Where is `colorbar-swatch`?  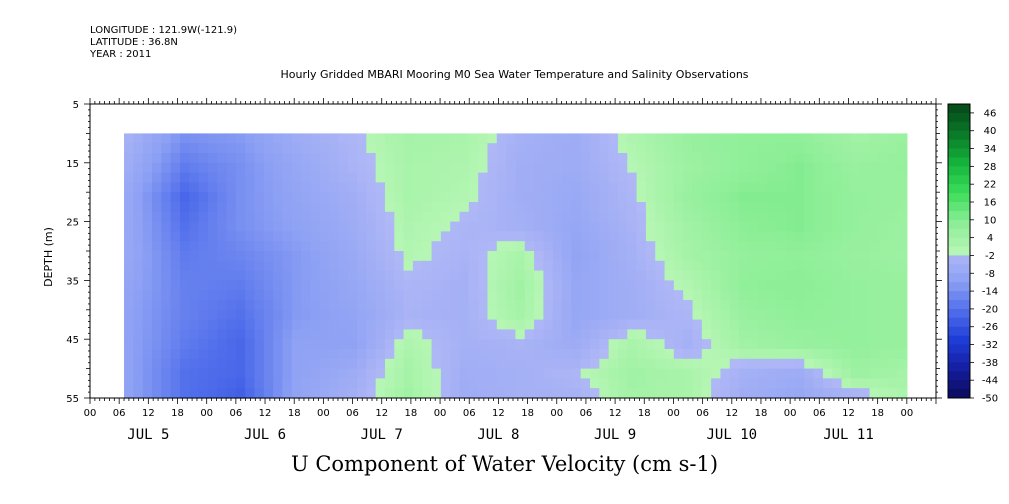
colorbar-swatch is located at coordinates (959, 269).